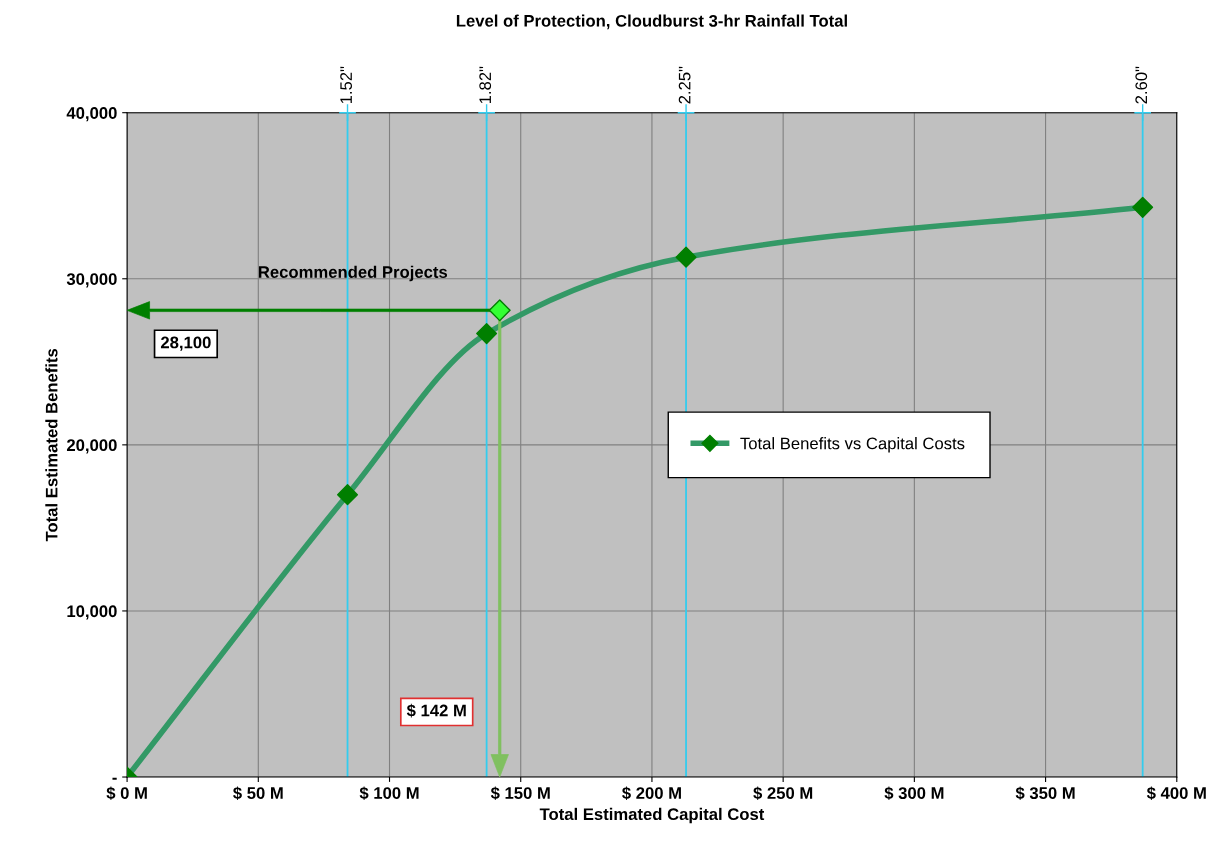  What do you see at coordinates (346, 85) in the screenshot?
I see `annotation: 1.52"` at bounding box center [346, 85].